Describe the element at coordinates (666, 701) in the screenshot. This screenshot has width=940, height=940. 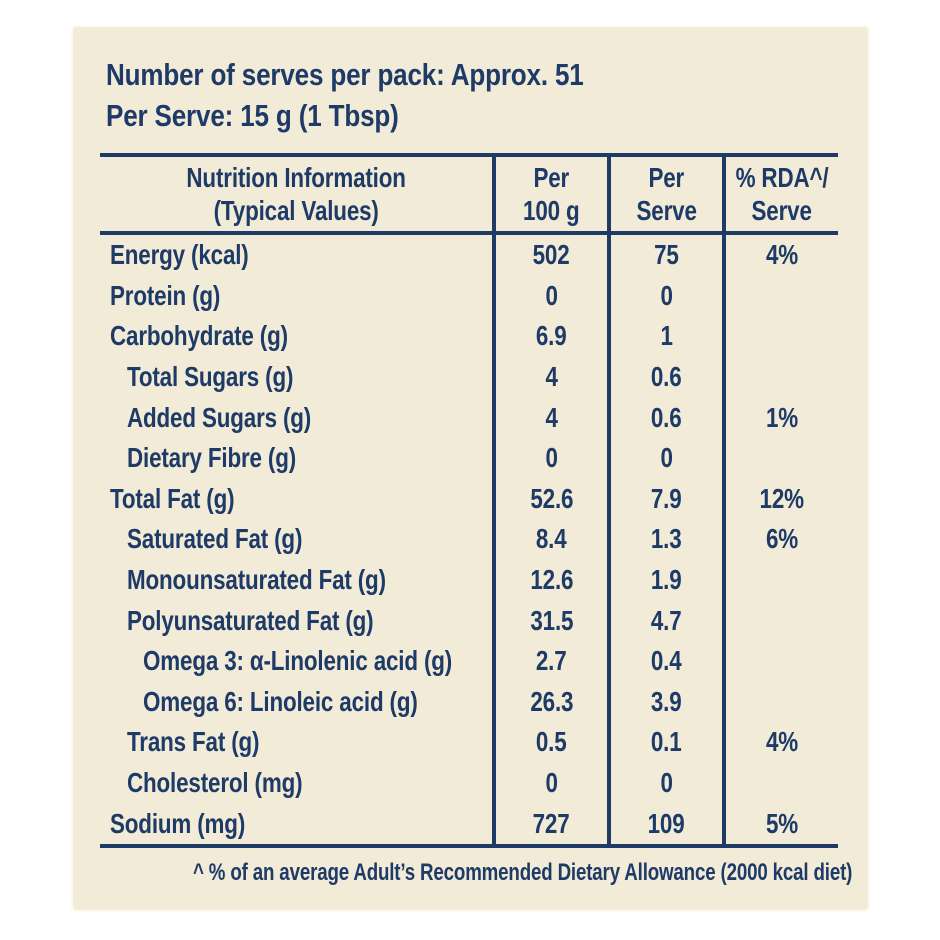
I see `value-per-serve-text: 3.9` at that location.